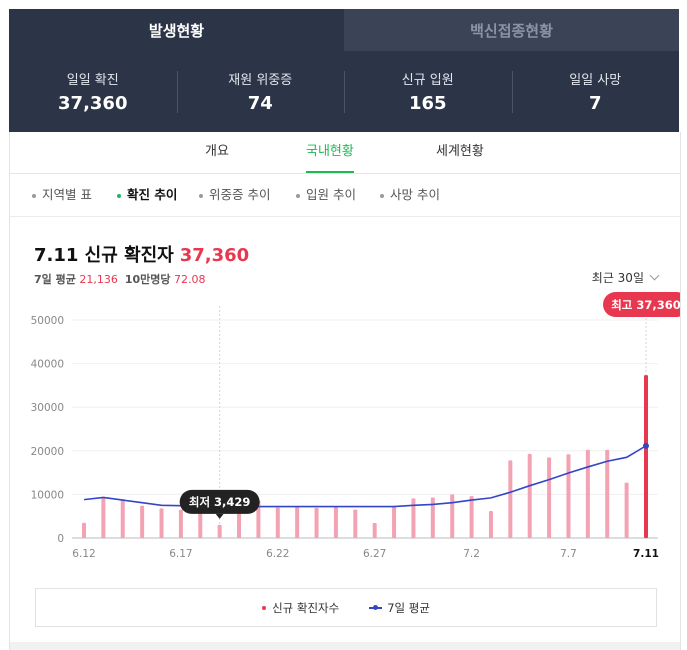 This screenshot has height=650, width=687. I want to click on range-label: 최근 30일, so click(617, 278).